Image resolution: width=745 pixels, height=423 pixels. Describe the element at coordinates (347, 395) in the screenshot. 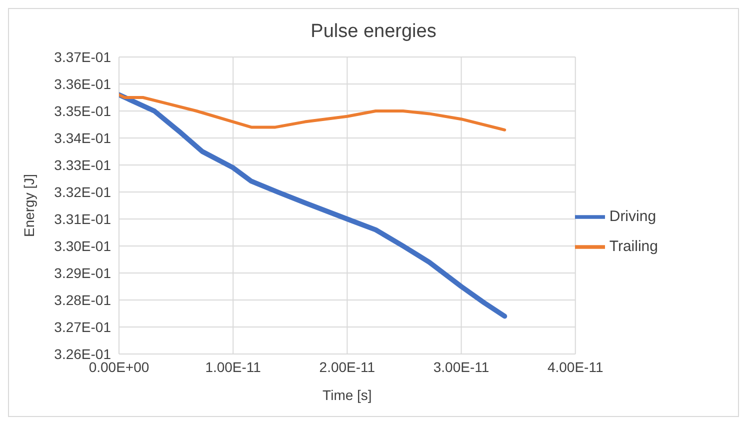

I see `x-axis-title: Time [s]` at that location.